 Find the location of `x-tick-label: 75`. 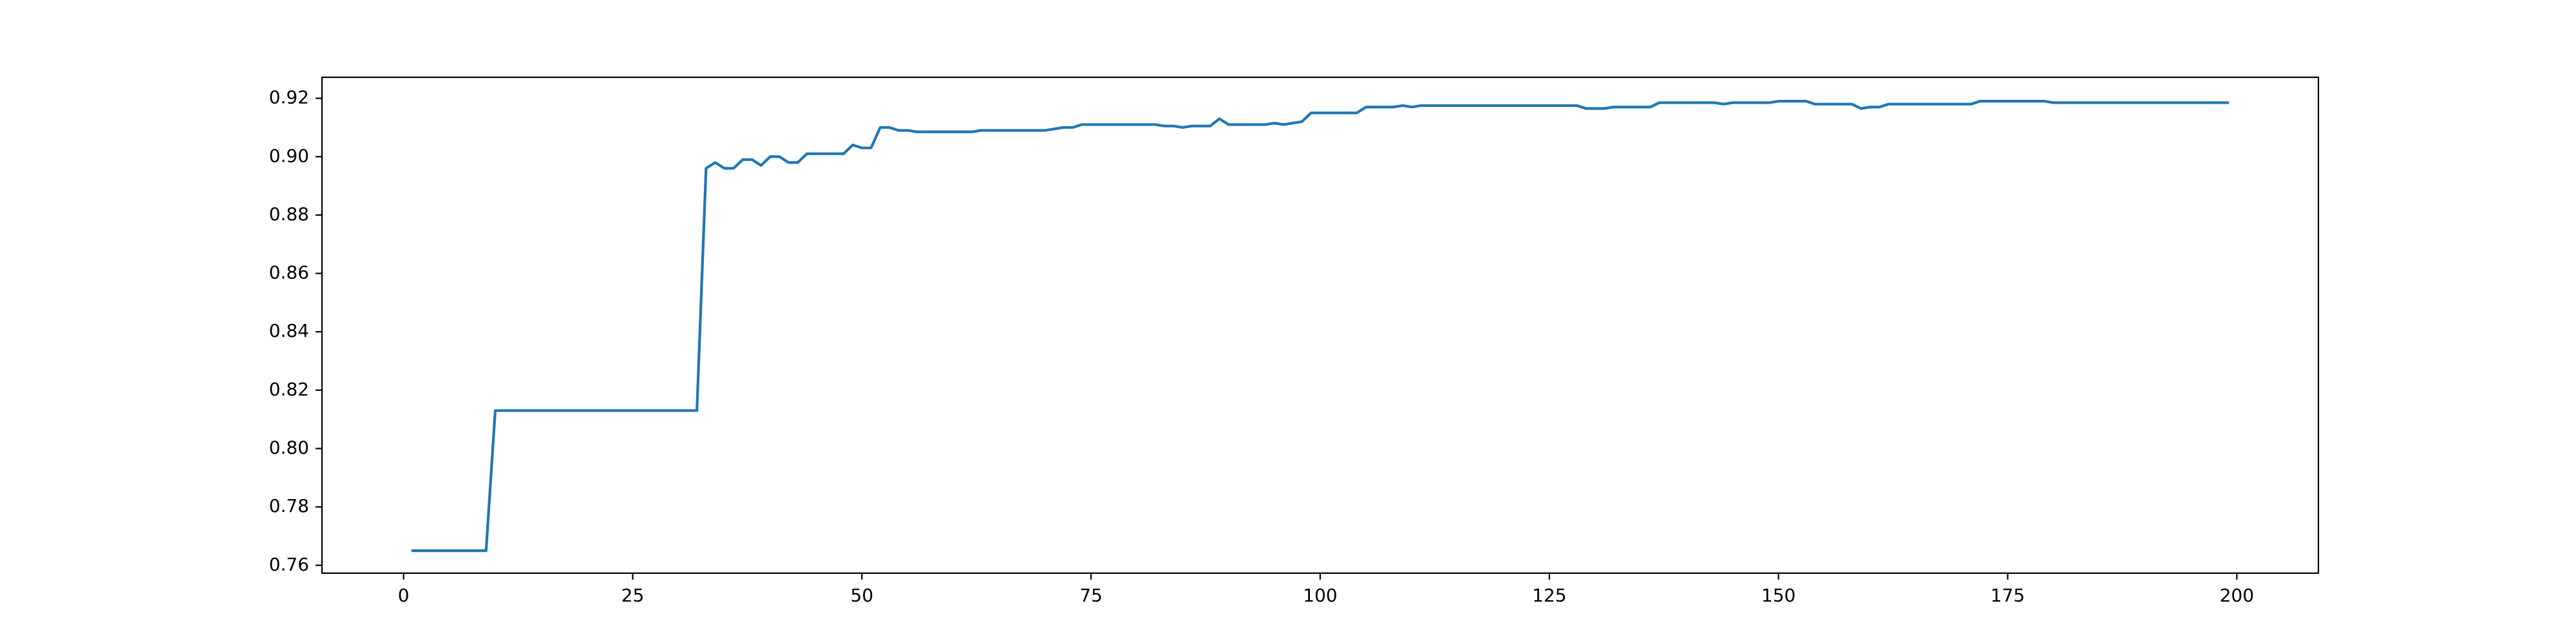

x-tick-label: 75 is located at coordinates (1091, 595).